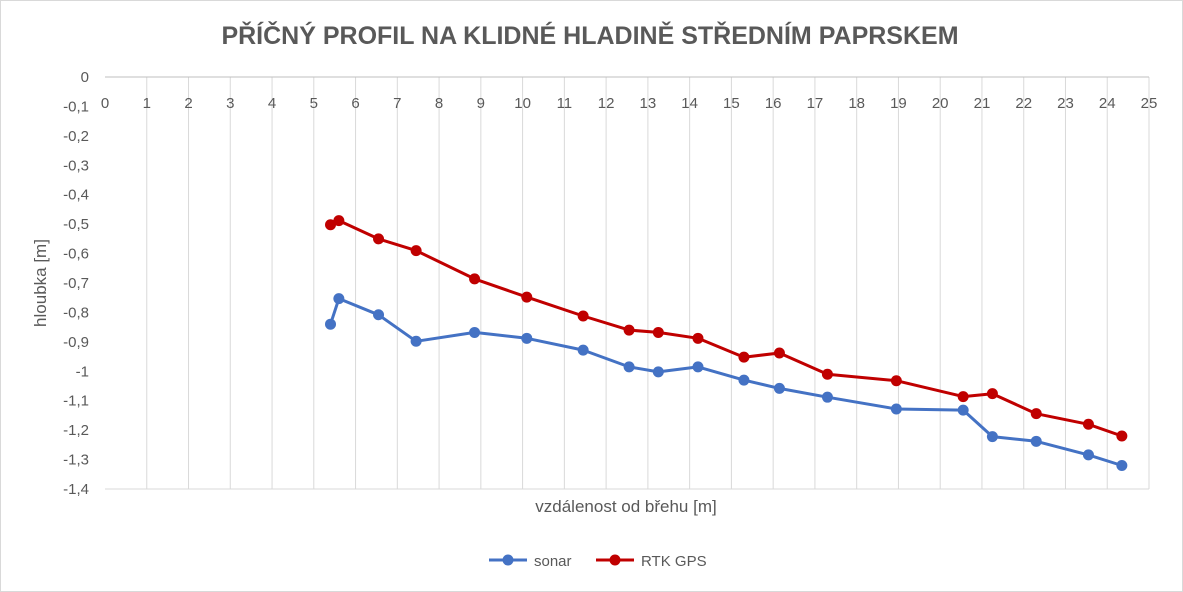 The image size is (1183, 592). What do you see at coordinates (76, 312) in the screenshot?
I see `y-tick-label: -0,8` at bounding box center [76, 312].